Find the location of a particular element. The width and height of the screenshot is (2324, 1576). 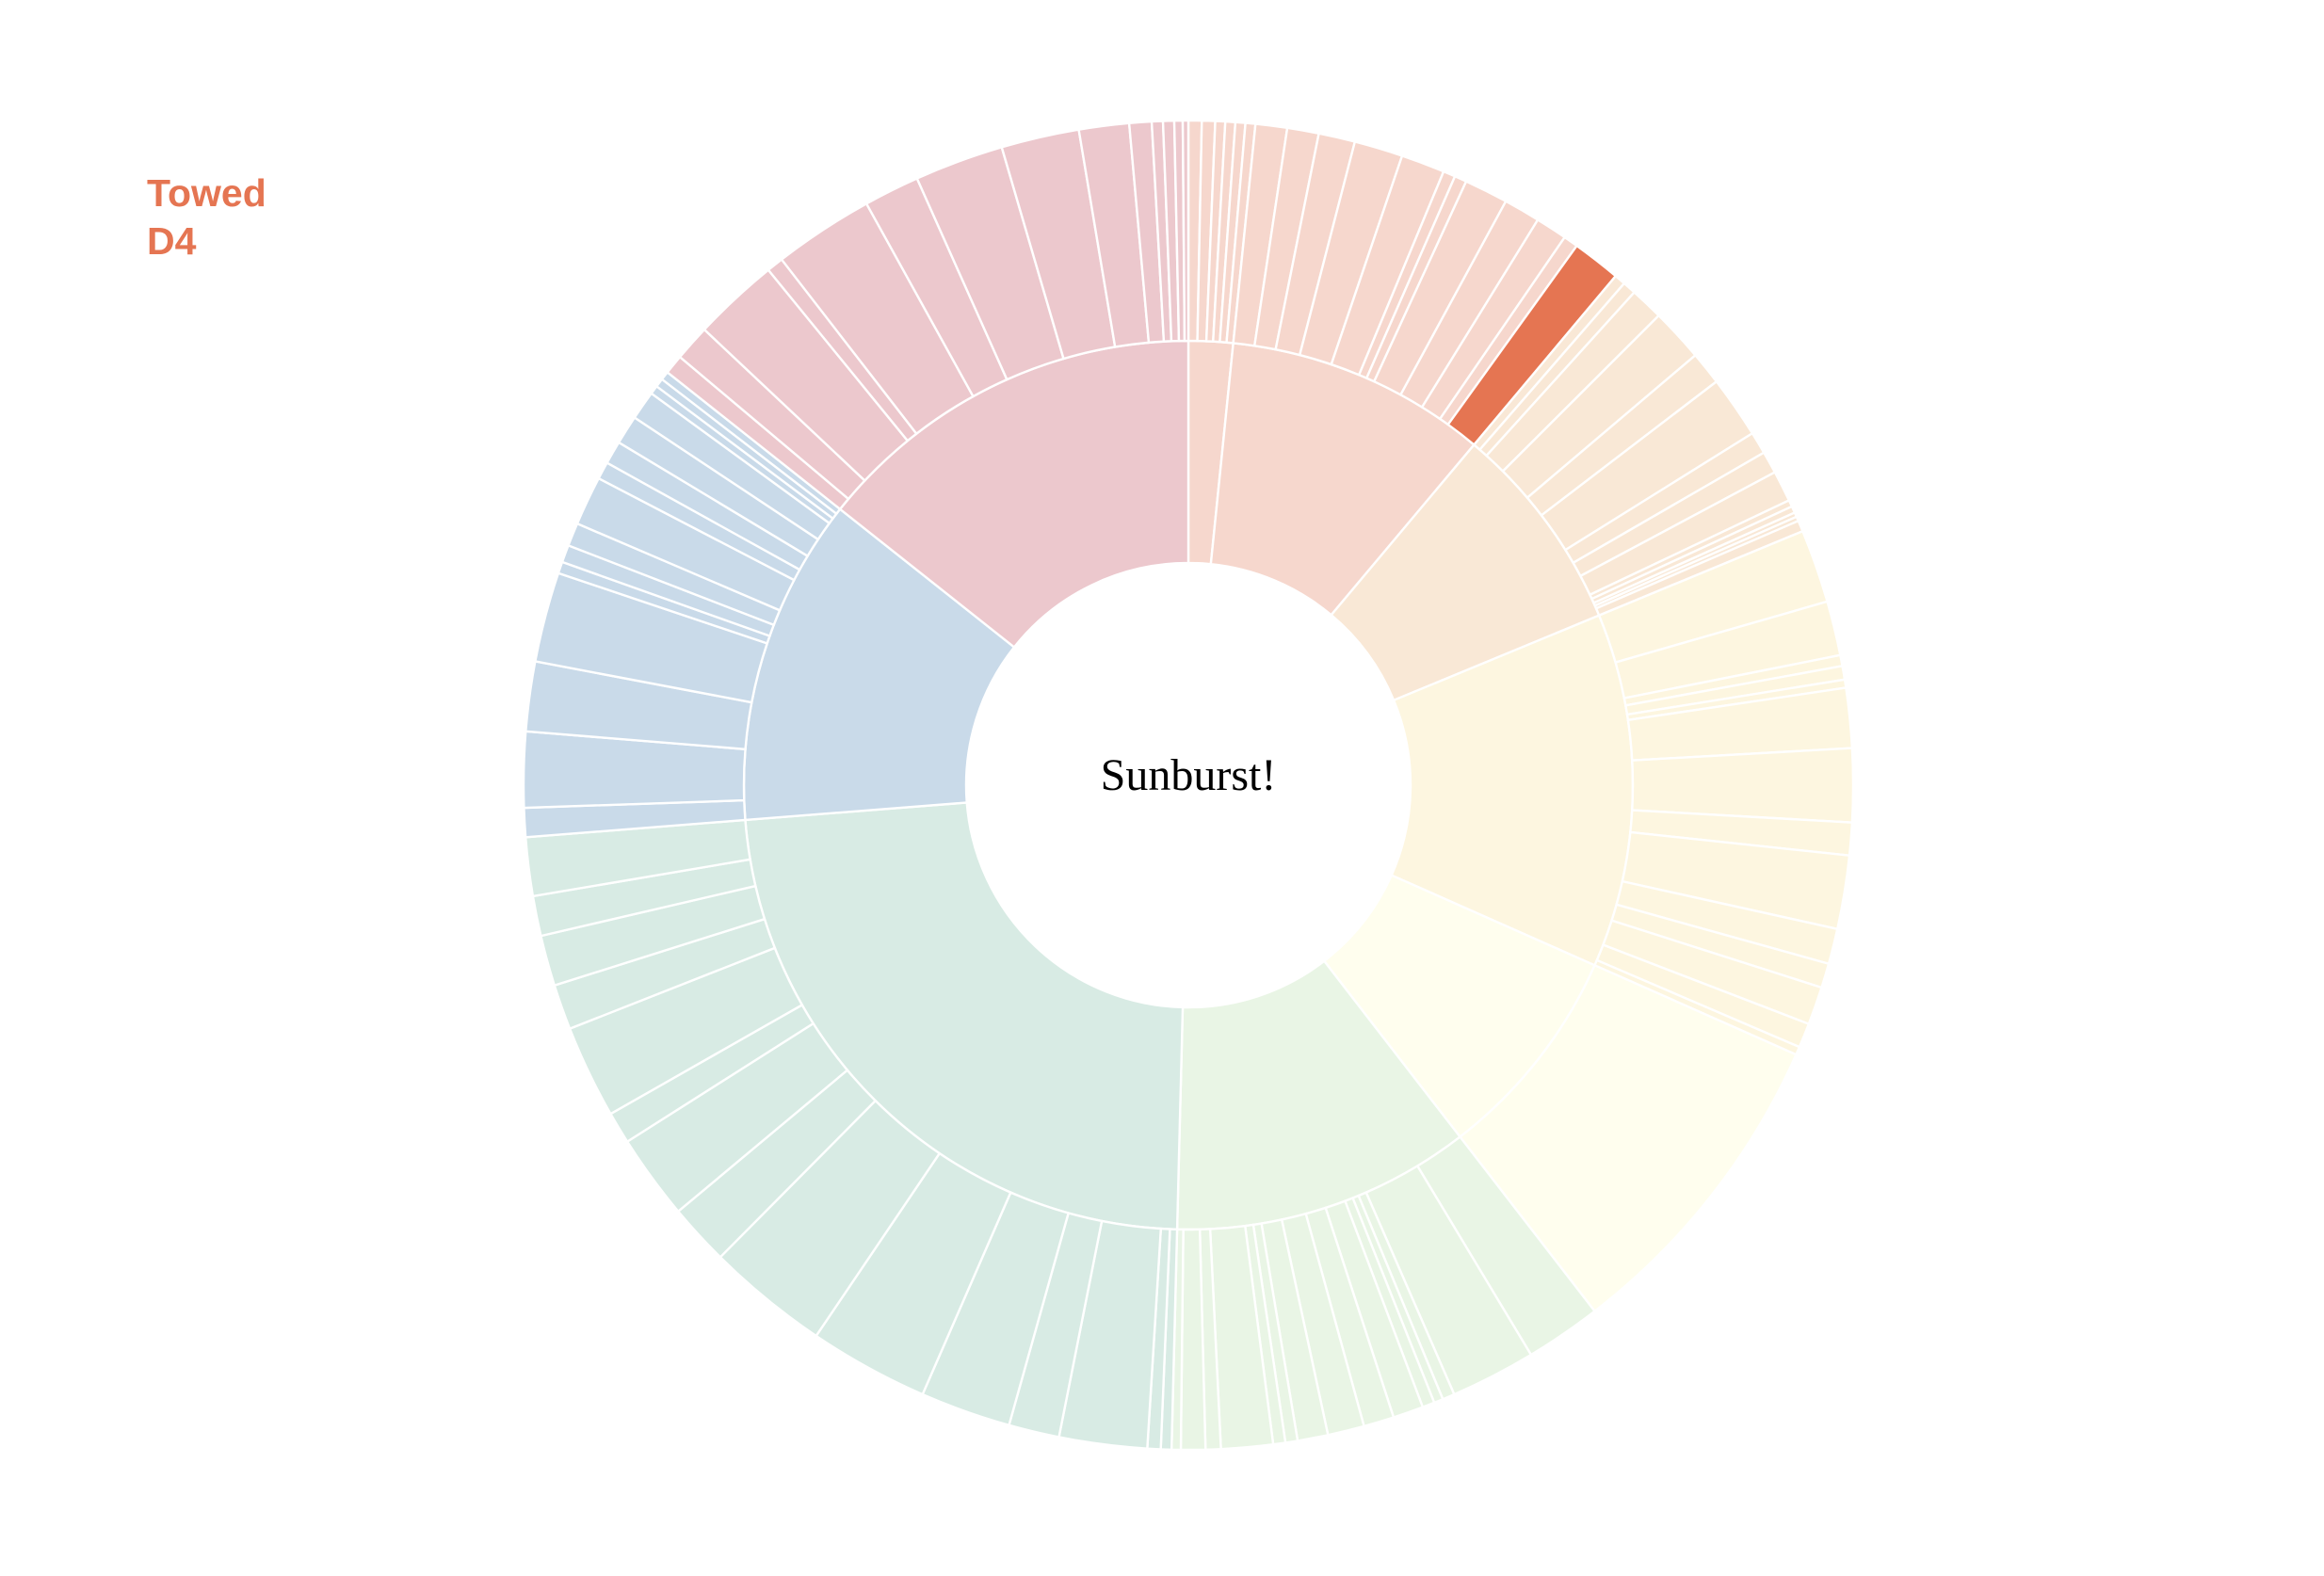

center-label: Sunburst! is located at coordinates (1189, 775).